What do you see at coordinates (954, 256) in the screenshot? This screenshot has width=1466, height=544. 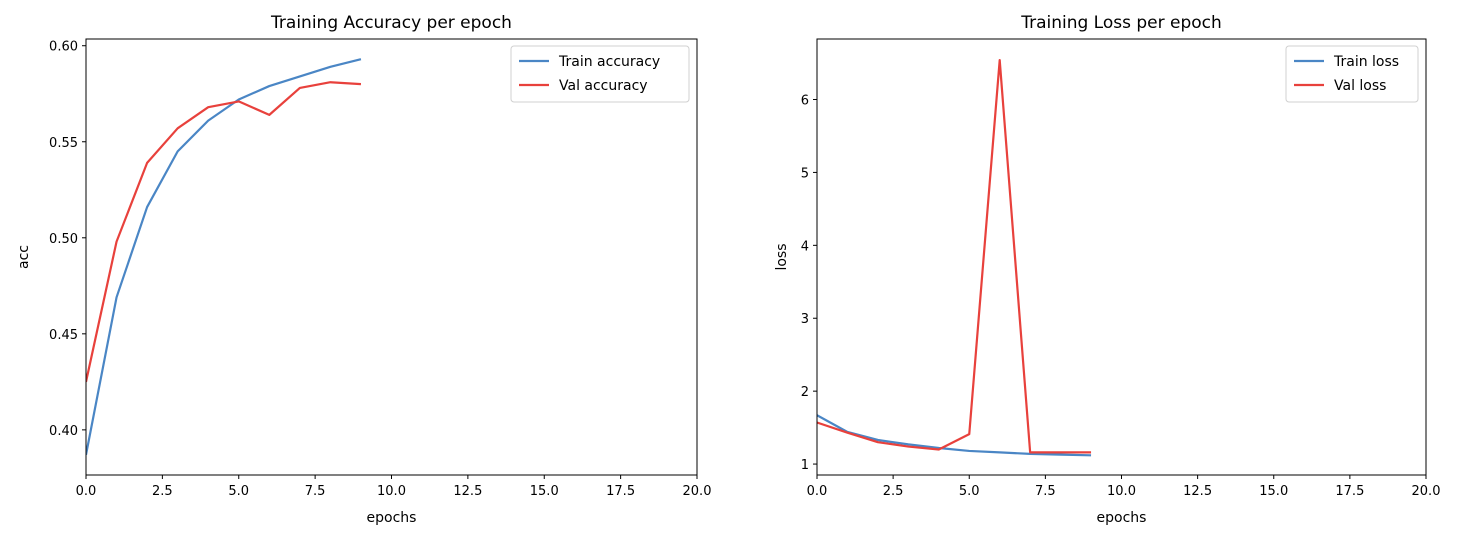 I see `series-line-val-loss` at bounding box center [954, 256].